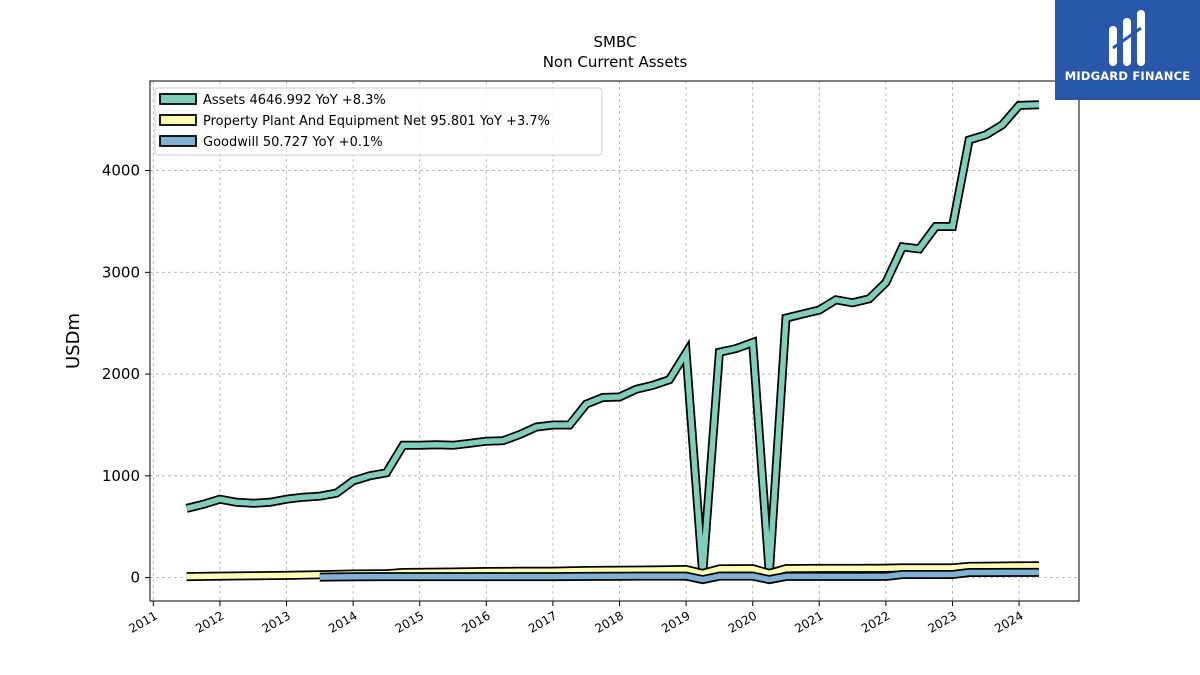 The height and width of the screenshot is (675, 1200). I want to click on x-tick-label: 2021, so click(808, 621).